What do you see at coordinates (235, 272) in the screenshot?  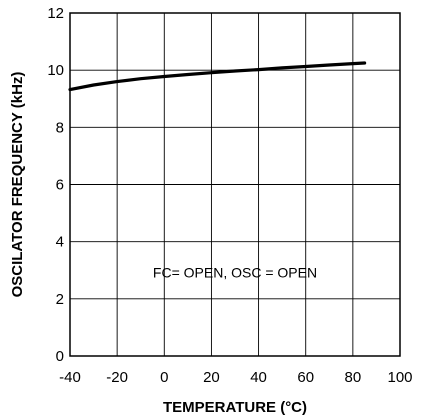 I see `chart-annotation: FC= OPEN, OSC = OPEN` at bounding box center [235, 272].